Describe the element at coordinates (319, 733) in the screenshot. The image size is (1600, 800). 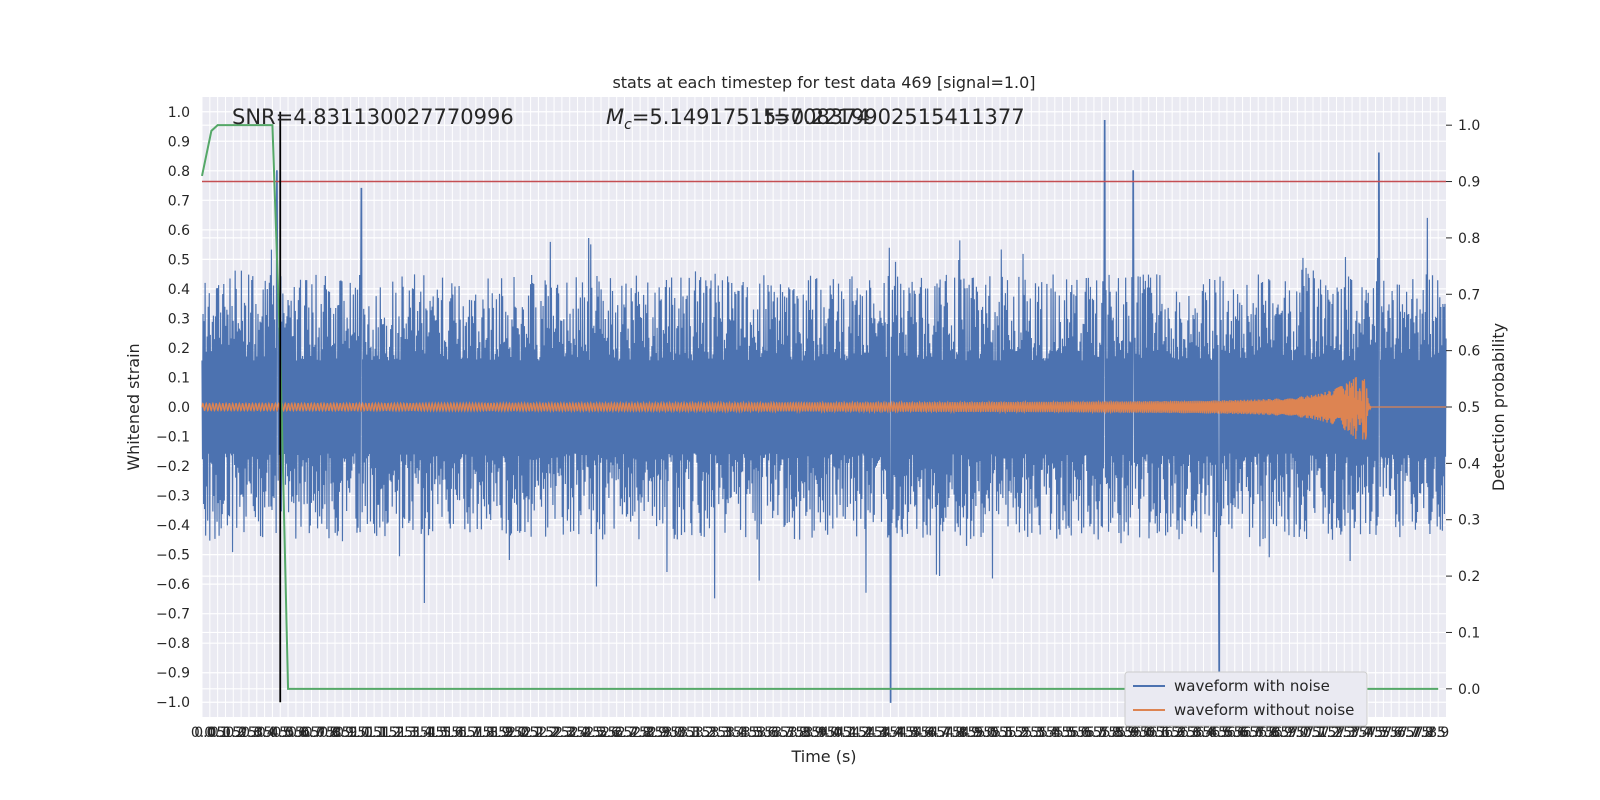
I see `x-tick-label: 0.75` at that location.